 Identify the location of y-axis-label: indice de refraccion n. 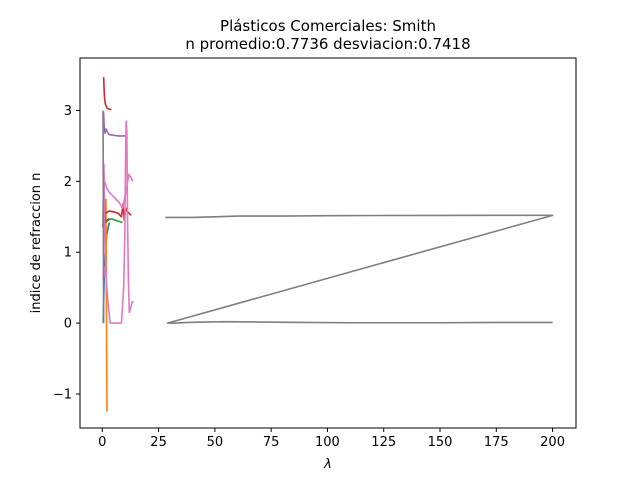
(36, 243).